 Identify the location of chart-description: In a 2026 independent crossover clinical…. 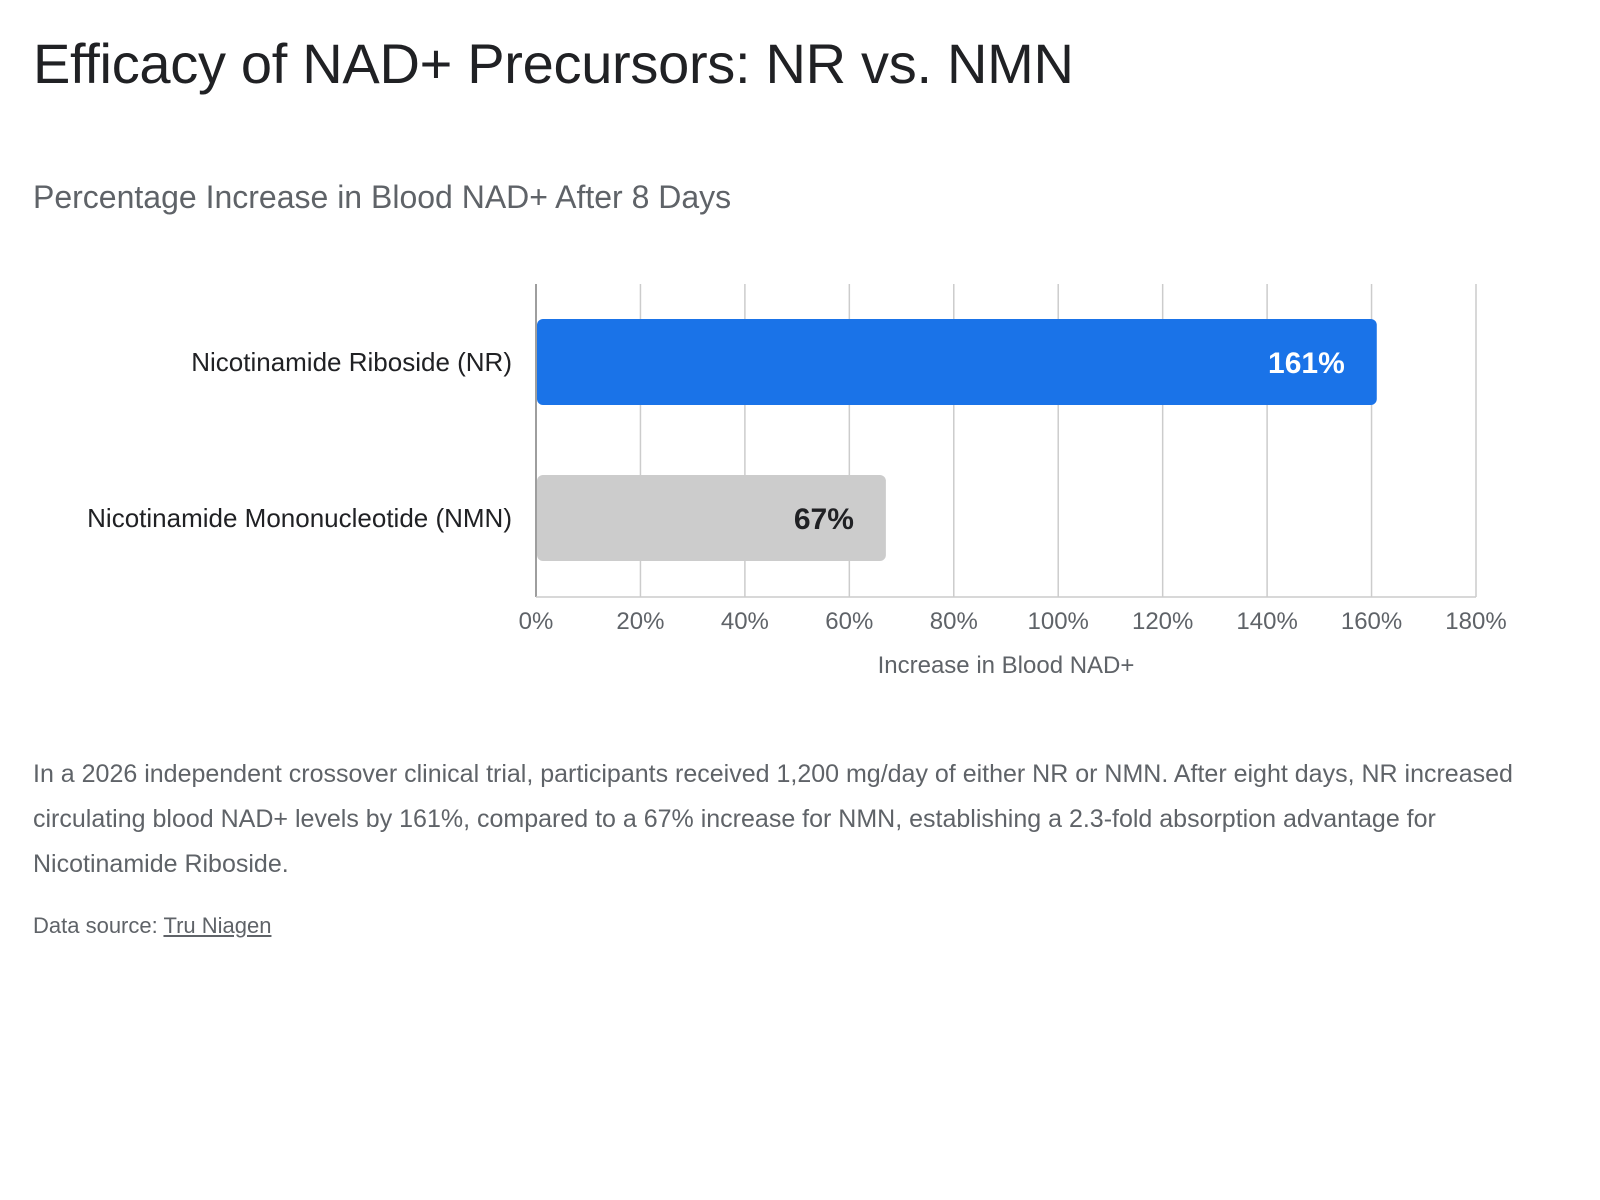
(773, 819).